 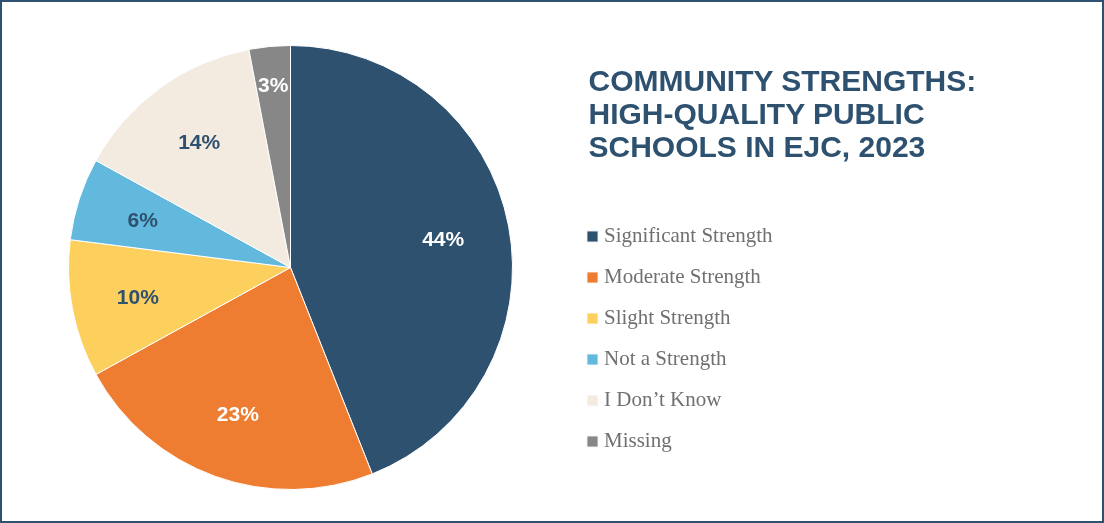 What do you see at coordinates (782, 113) in the screenshot?
I see `text: COMMUNITY STRENGTHS: HIGH-QUALITY PUBLIC SCHOOLS IN EJC, 2023` at bounding box center [782, 113].